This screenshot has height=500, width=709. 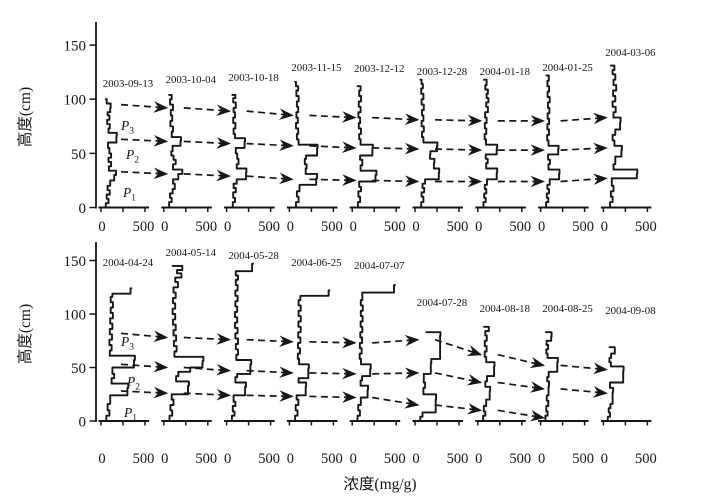 What do you see at coordinates (191, 80) in the screenshot?
I see `date-label: 2003-10-04` at bounding box center [191, 80].